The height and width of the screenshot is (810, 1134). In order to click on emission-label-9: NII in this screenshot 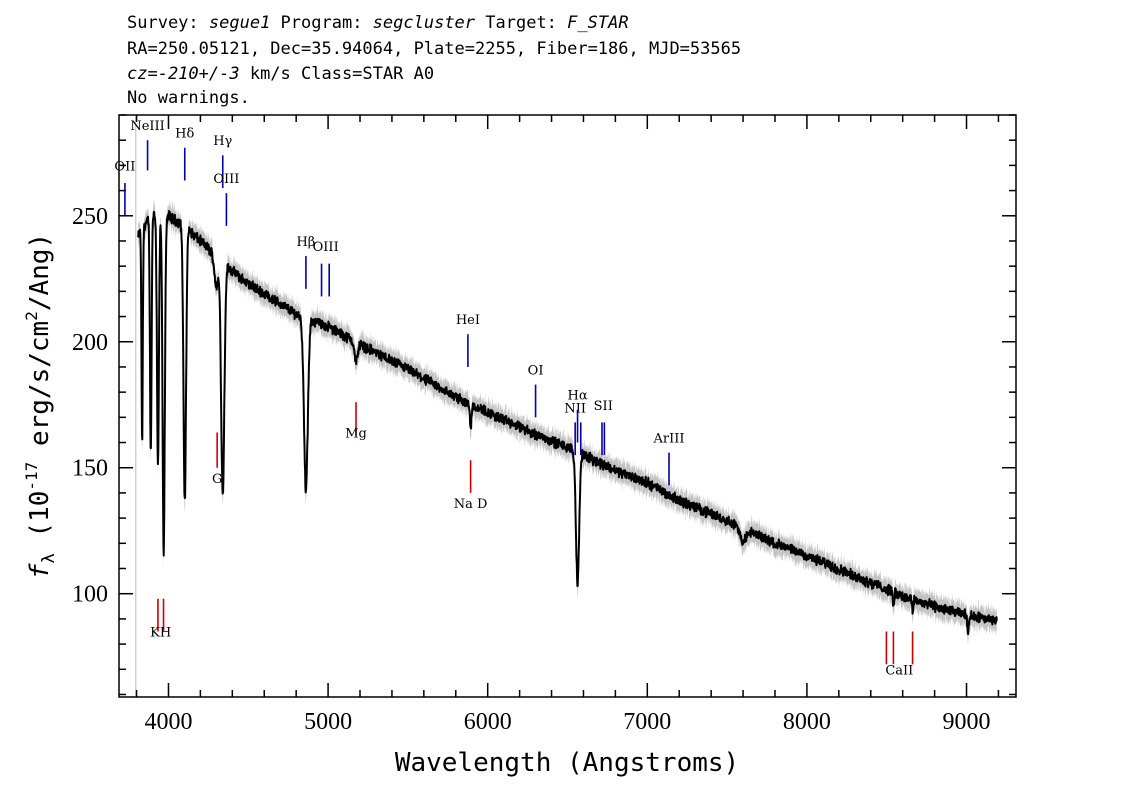, I will do `click(575, 408)`.